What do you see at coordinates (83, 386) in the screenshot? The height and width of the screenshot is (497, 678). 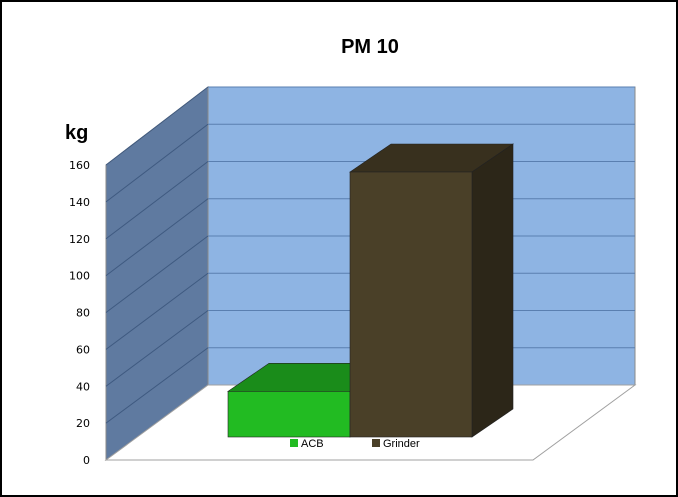 I see `y-tick-label: 40` at bounding box center [83, 386].